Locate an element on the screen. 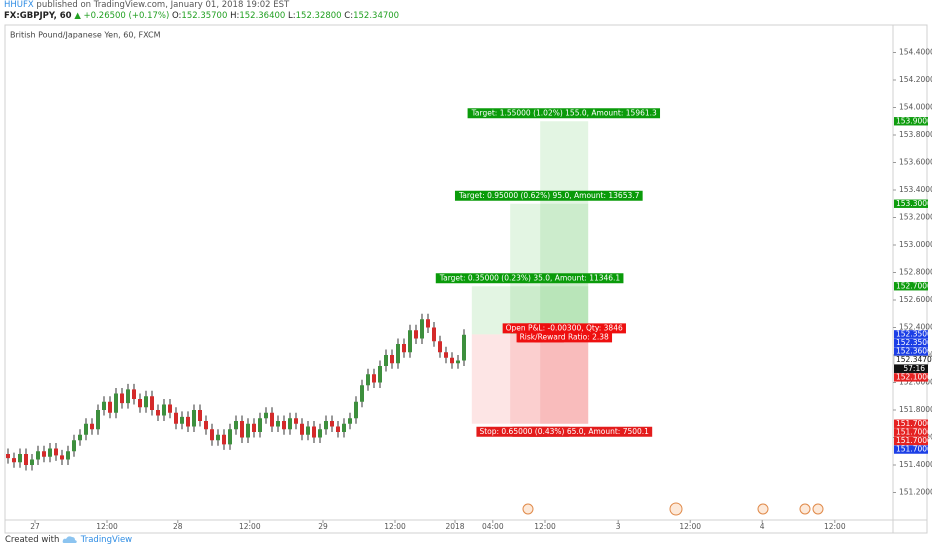  x-tick-label: 27 is located at coordinates (35, 526).